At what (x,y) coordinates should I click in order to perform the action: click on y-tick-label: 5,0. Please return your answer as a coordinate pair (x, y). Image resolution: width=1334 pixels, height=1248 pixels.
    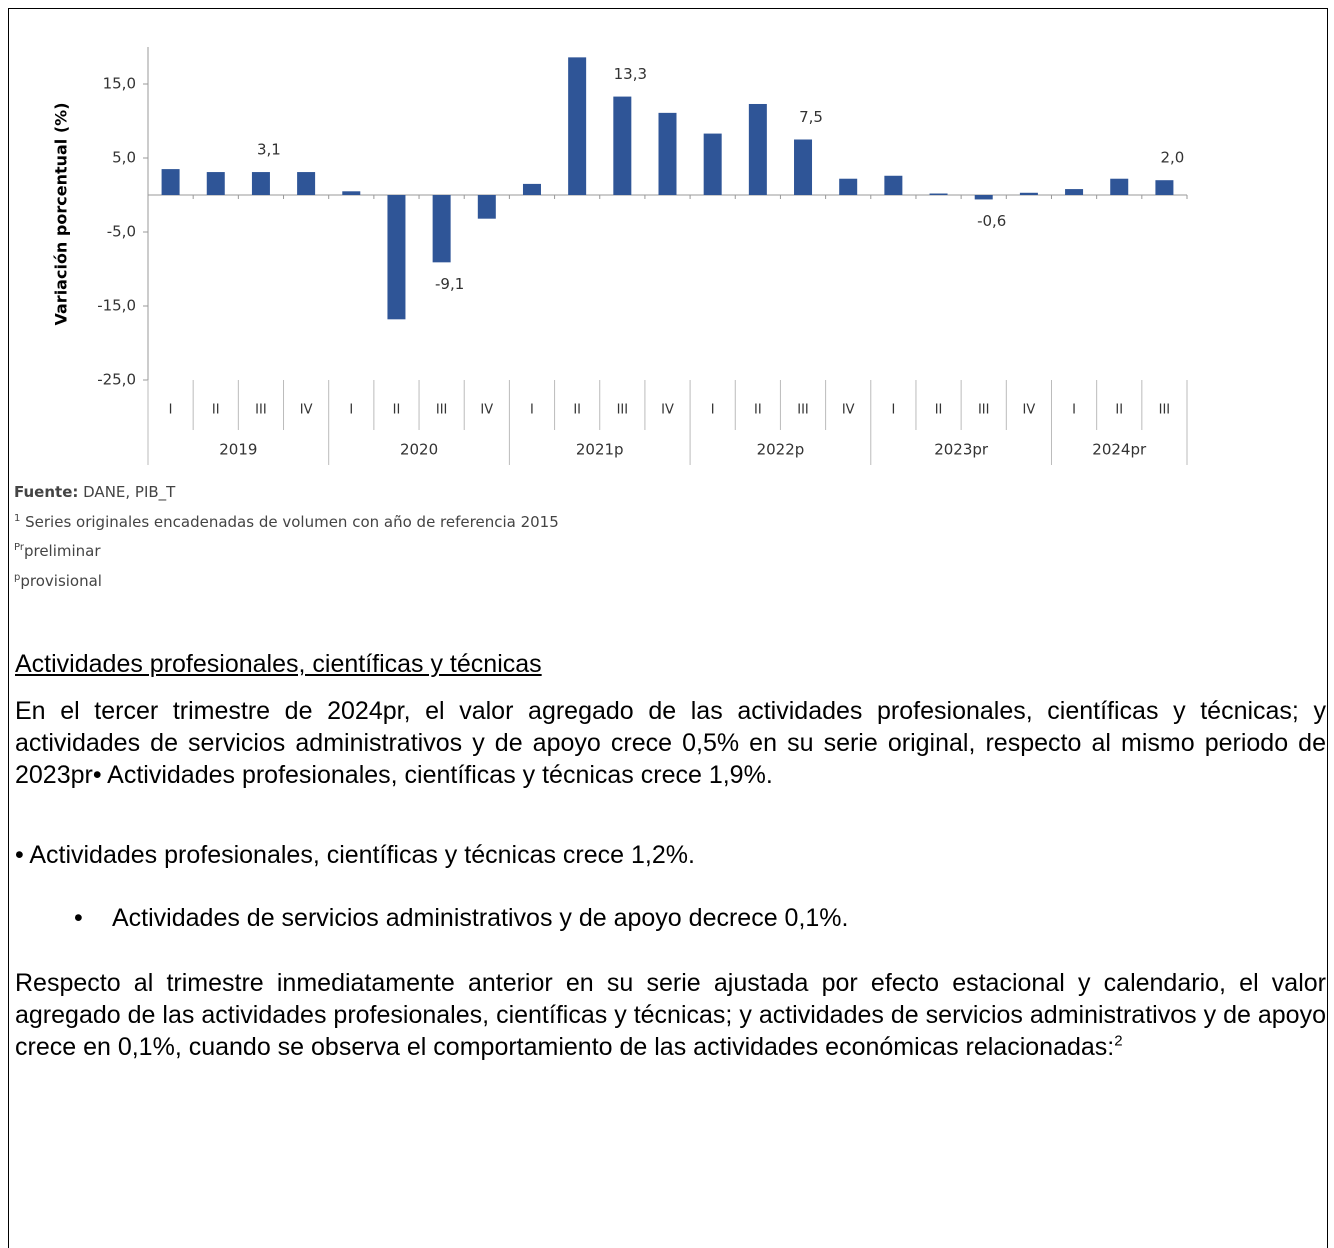
    Looking at the image, I should click on (124, 158).